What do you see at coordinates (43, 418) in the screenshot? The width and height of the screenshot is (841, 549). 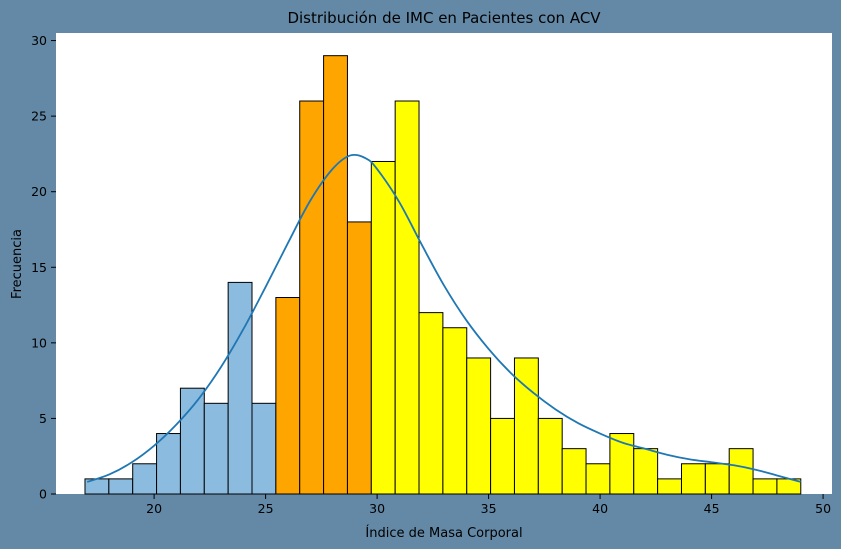 I see `y-tick-label: 5` at bounding box center [43, 418].